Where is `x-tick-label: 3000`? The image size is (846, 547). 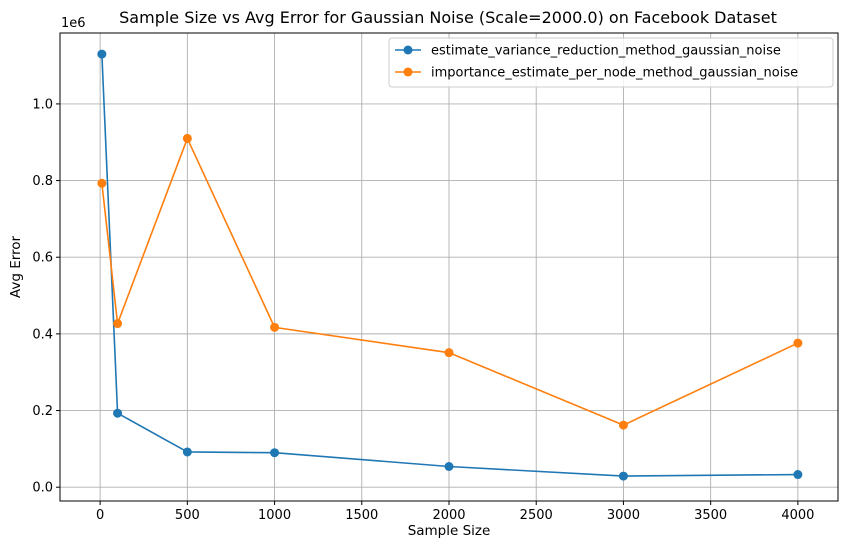
x-tick-label: 3000 is located at coordinates (623, 515).